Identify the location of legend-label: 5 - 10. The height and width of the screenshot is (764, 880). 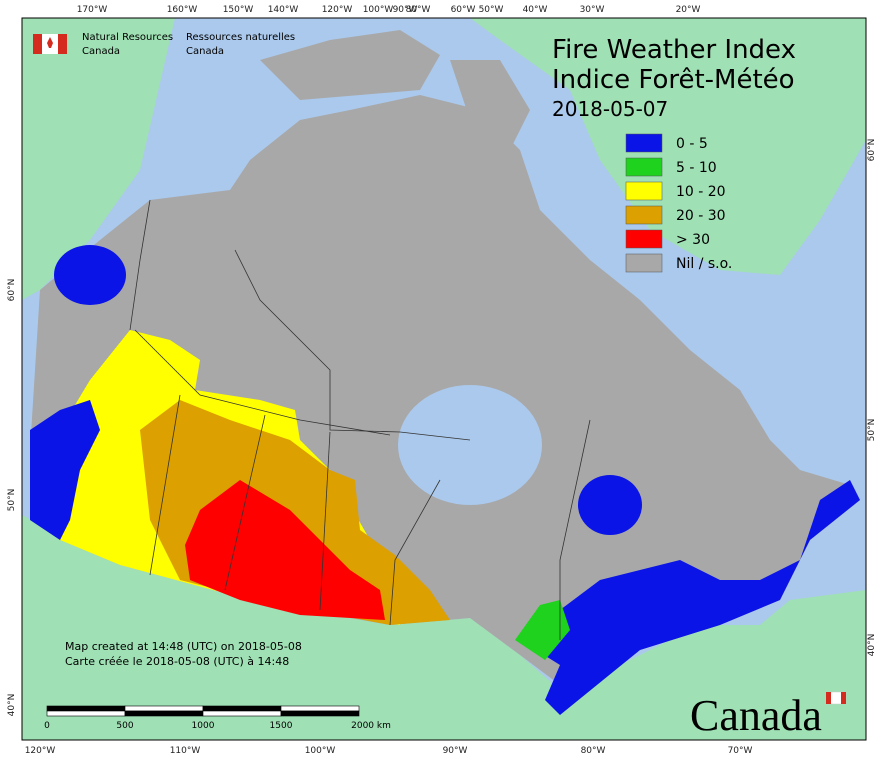
(696, 168).